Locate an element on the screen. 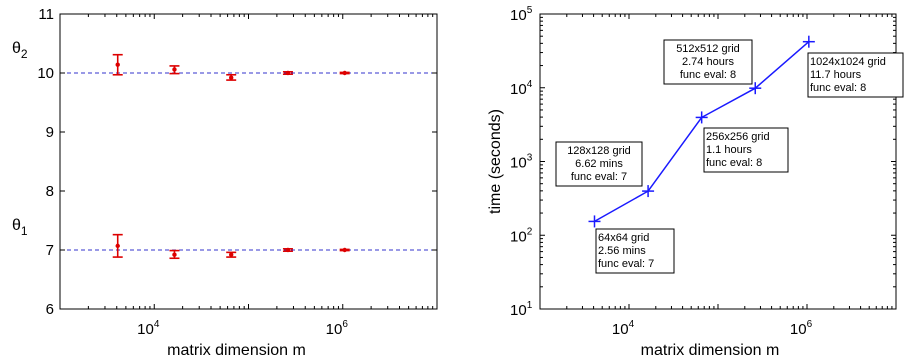 Image resolution: width=905 pixels, height=360 pixels. series-label: θ2 is located at coordinates (20, 50).